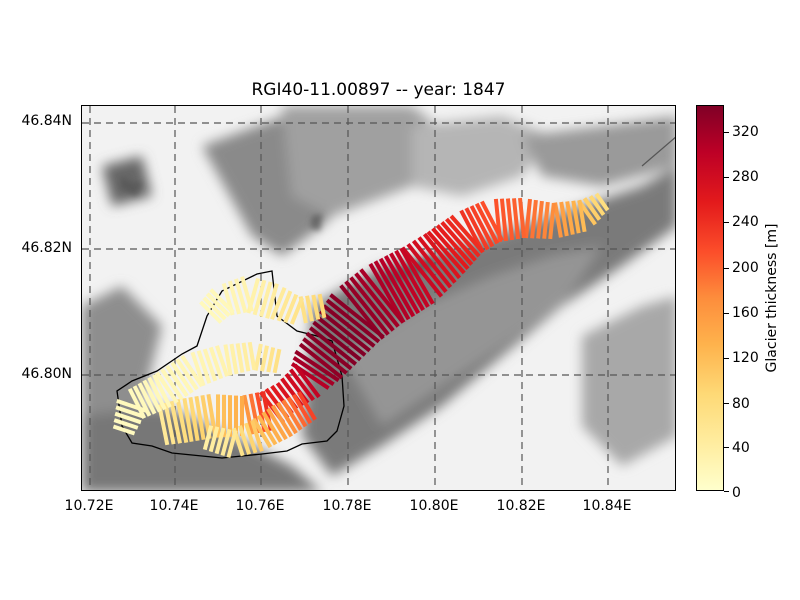 The height and width of the screenshot is (600, 800). What do you see at coordinates (741, 448) in the screenshot?
I see `colorbar-tick-label: 40` at bounding box center [741, 448].